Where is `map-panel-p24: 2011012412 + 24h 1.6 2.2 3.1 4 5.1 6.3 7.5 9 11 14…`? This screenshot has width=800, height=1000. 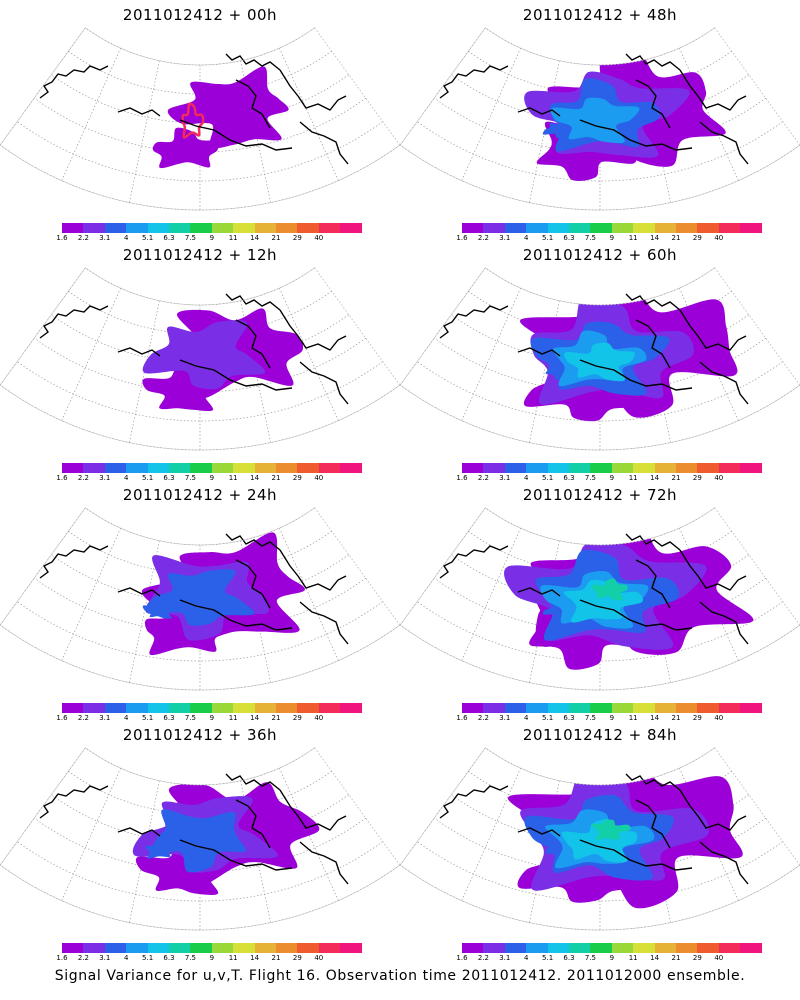 map-panel-p24: 2011012412 + 24h 1.6 2.2 3.1 4 5.1 6.3 7.5 9 11 14… is located at coordinates (200, 605).